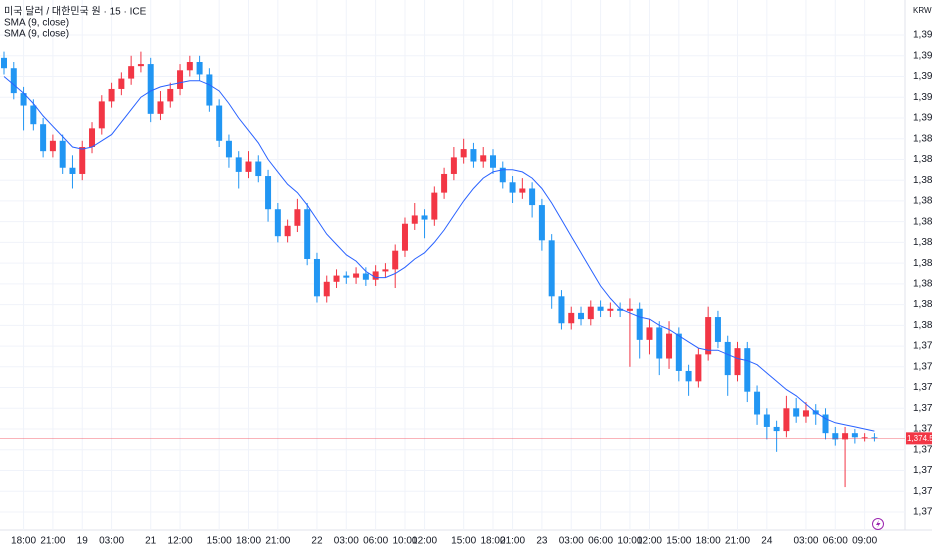 This screenshot has width=932, height=550. Describe the element at coordinates (922, 10) in the screenshot. I see `currency-label: KRW` at that location.